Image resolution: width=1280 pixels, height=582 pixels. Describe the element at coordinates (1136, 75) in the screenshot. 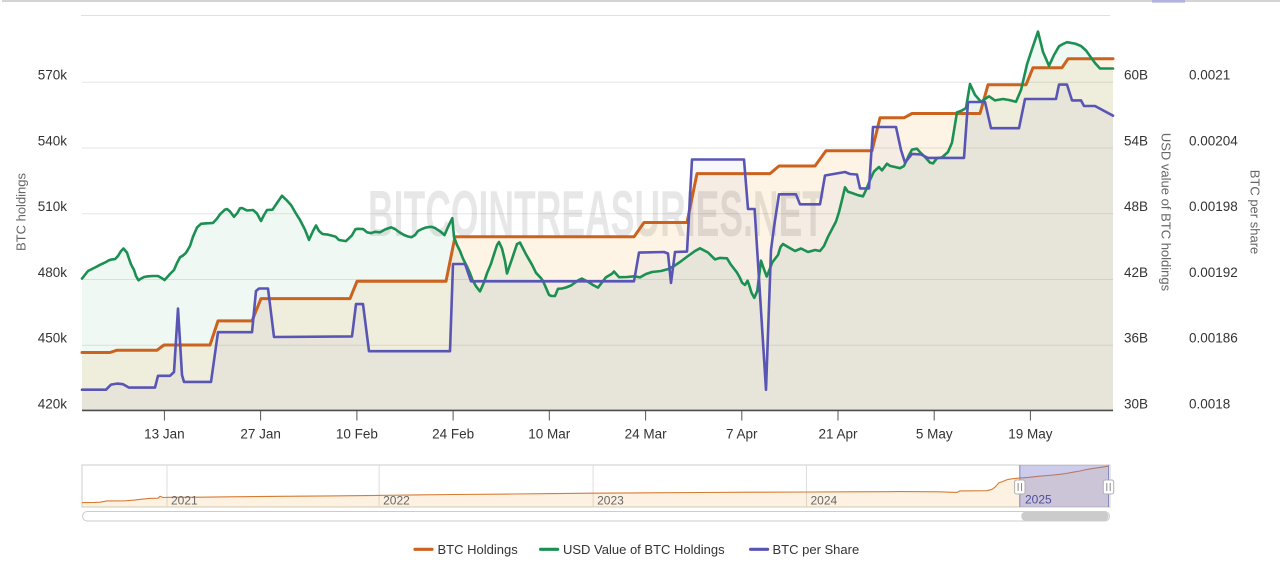

I see `svg-text: 60B` at that location.